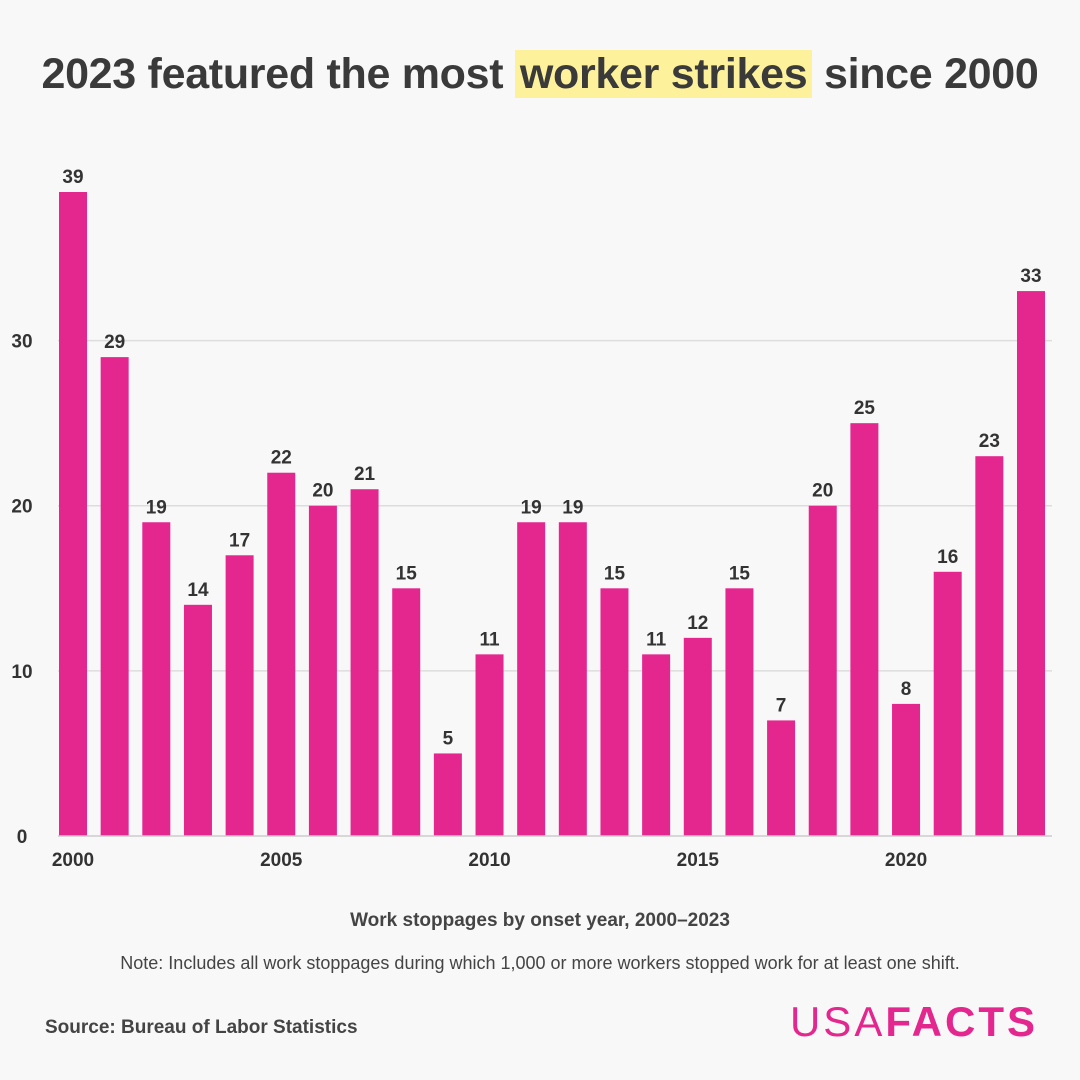 The image size is (1080, 1080). Describe the element at coordinates (906, 689) in the screenshot. I see `data-label: 8` at that location.